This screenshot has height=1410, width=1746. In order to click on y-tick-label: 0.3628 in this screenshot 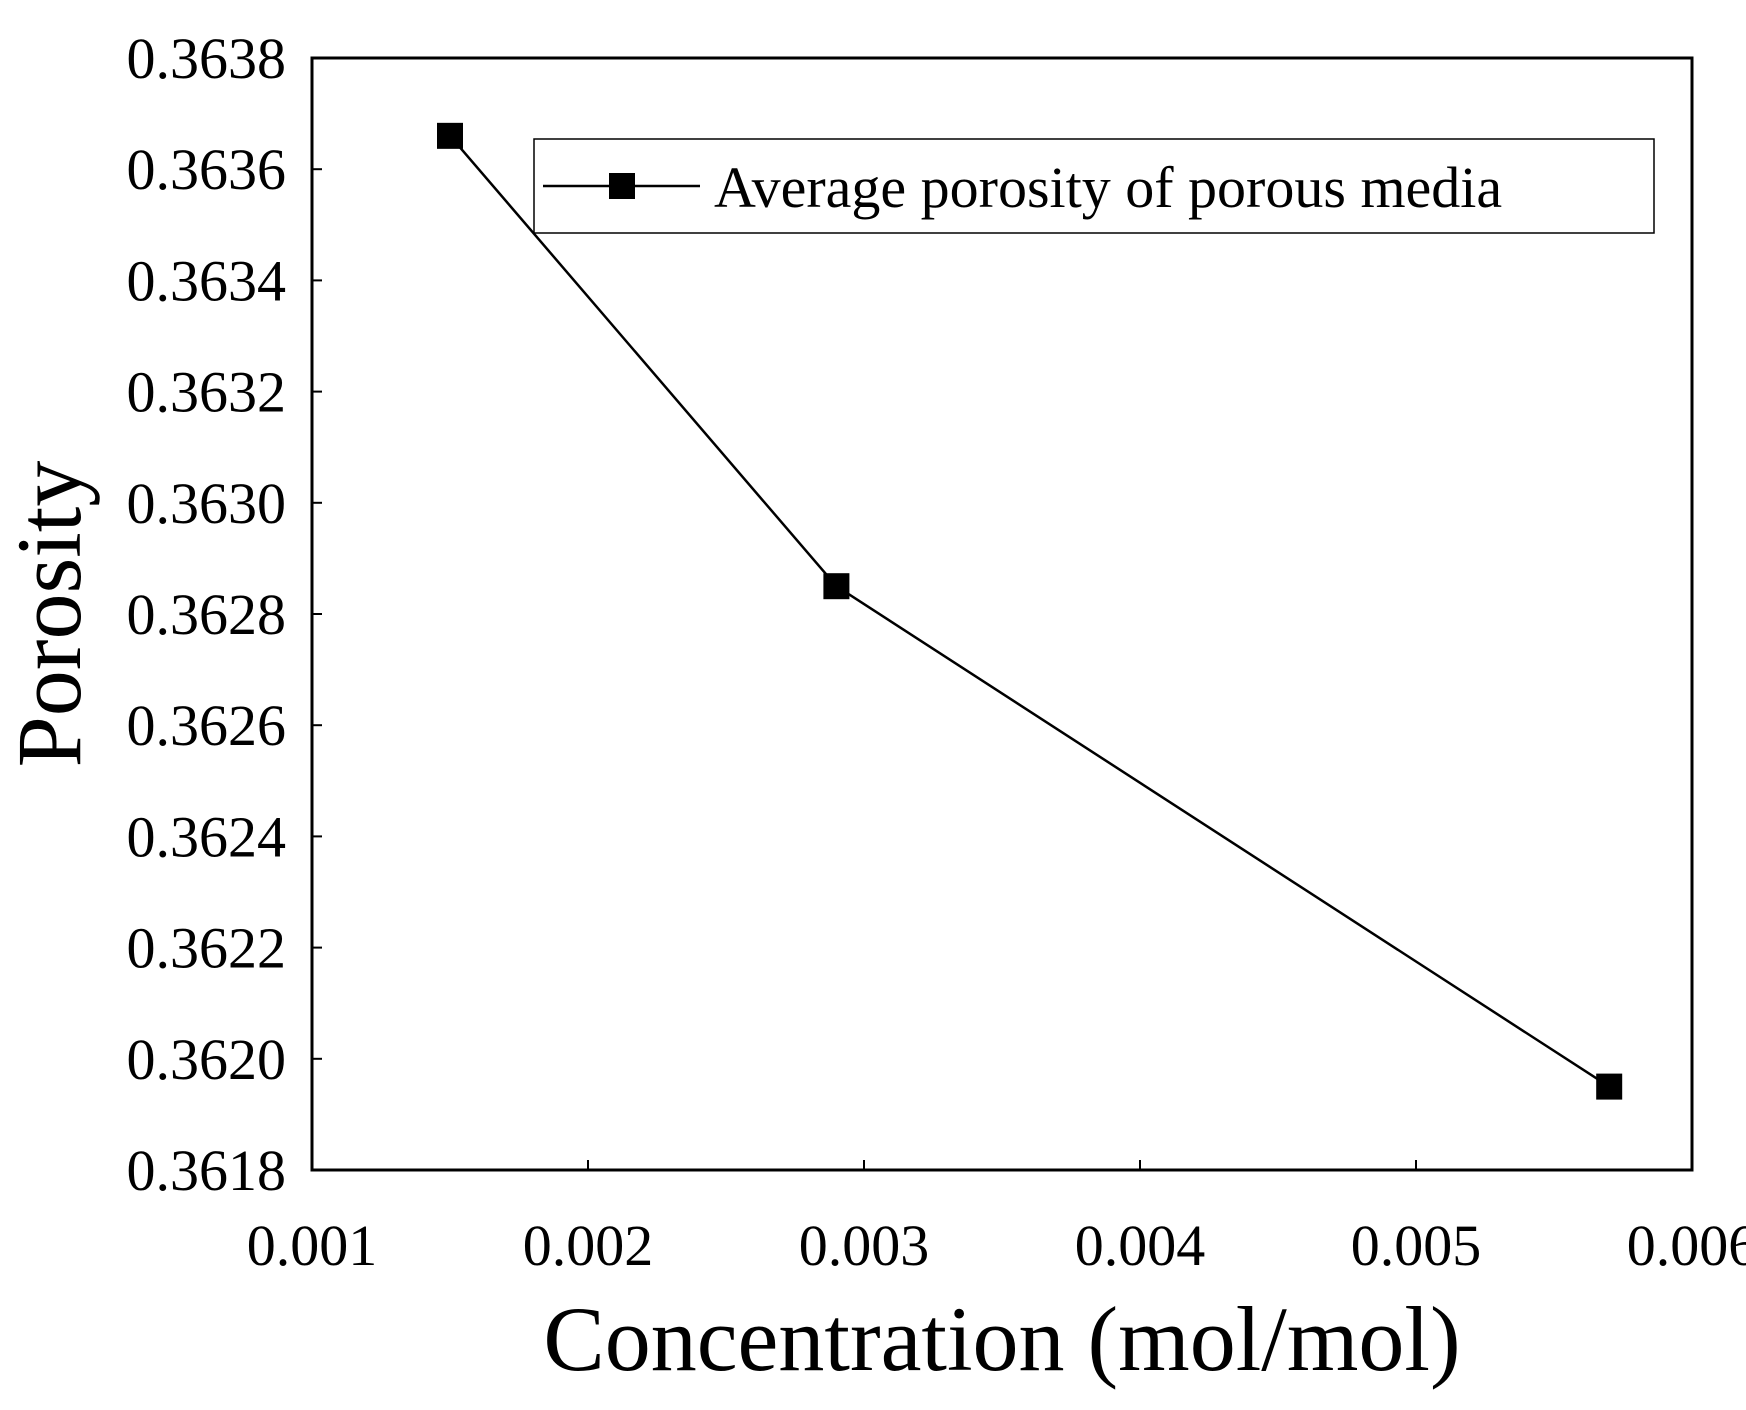, I will do `click(207, 614)`.